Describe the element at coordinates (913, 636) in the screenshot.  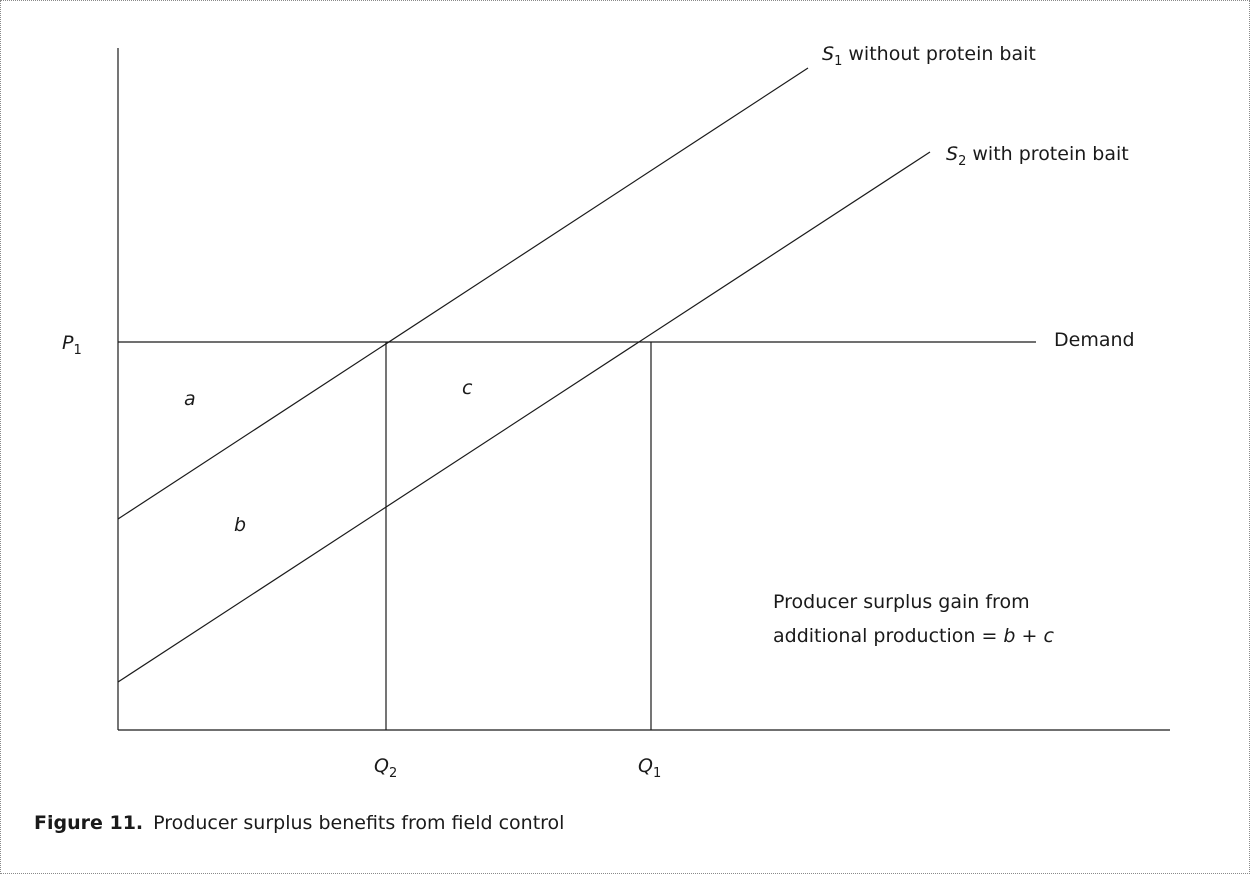
I see `annotation-line-2: additional production = b + c` at that location.